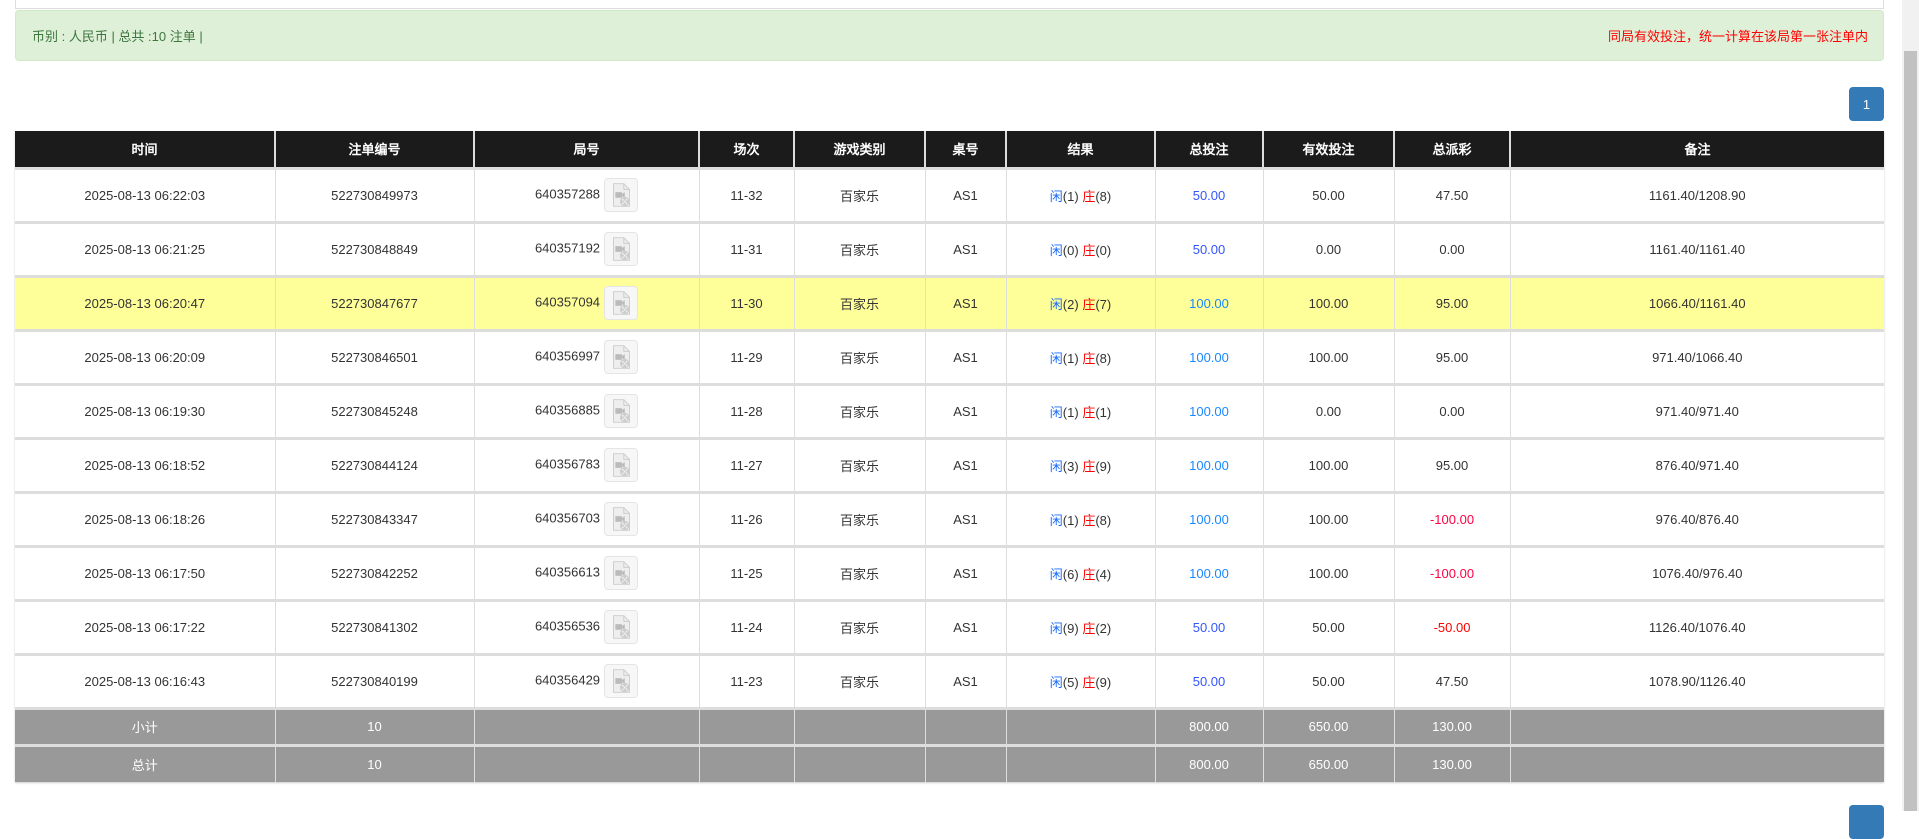 This screenshot has height=839, width=1919. I want to click on result-cell: 闲(3) 庄(9), so click(1080, 464).